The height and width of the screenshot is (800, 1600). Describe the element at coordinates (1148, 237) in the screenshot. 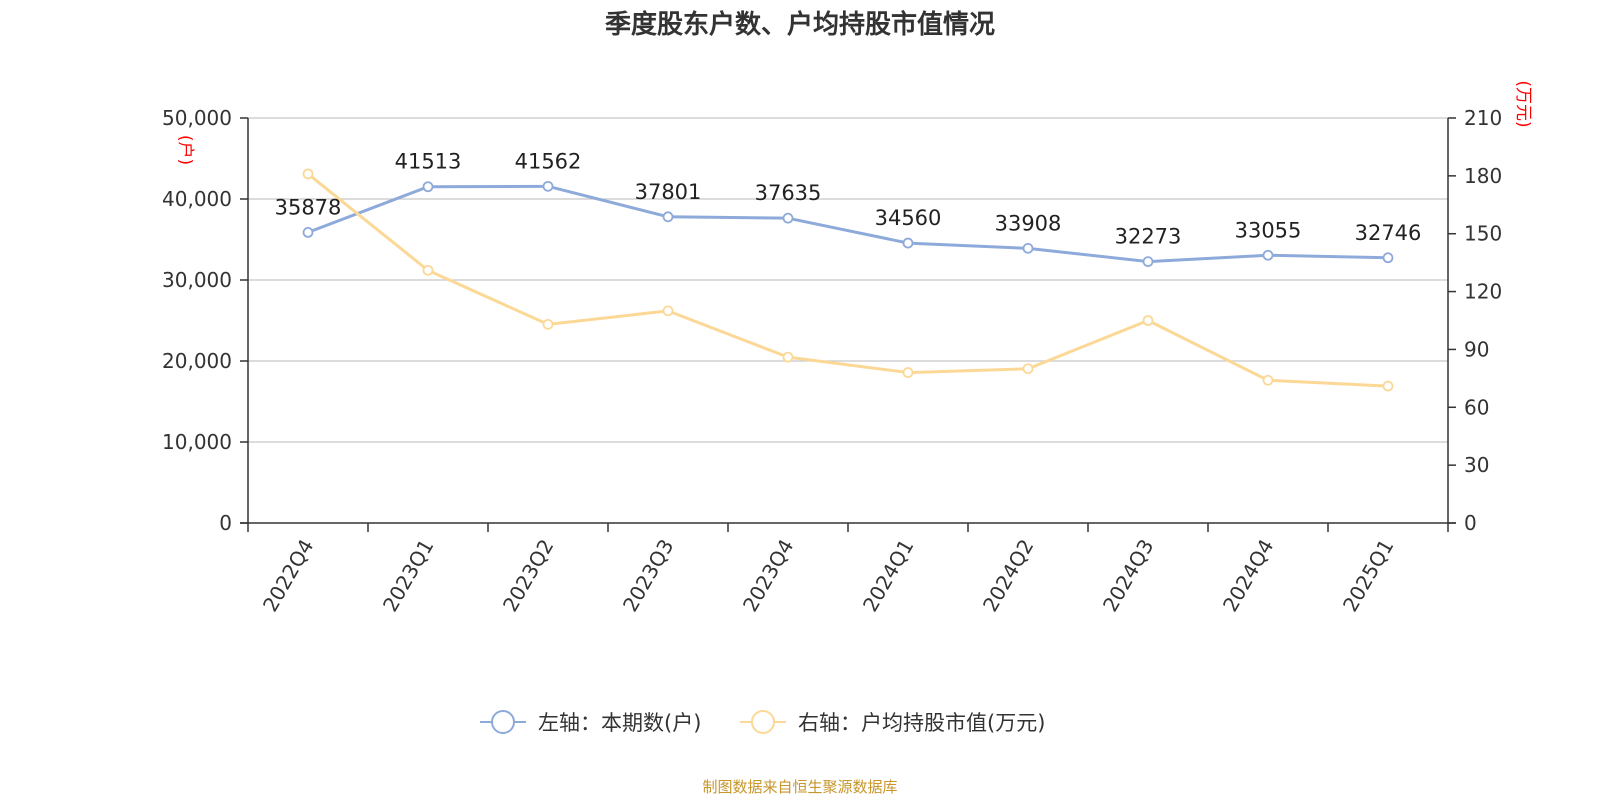

I see `data-label: 32273` at that location.